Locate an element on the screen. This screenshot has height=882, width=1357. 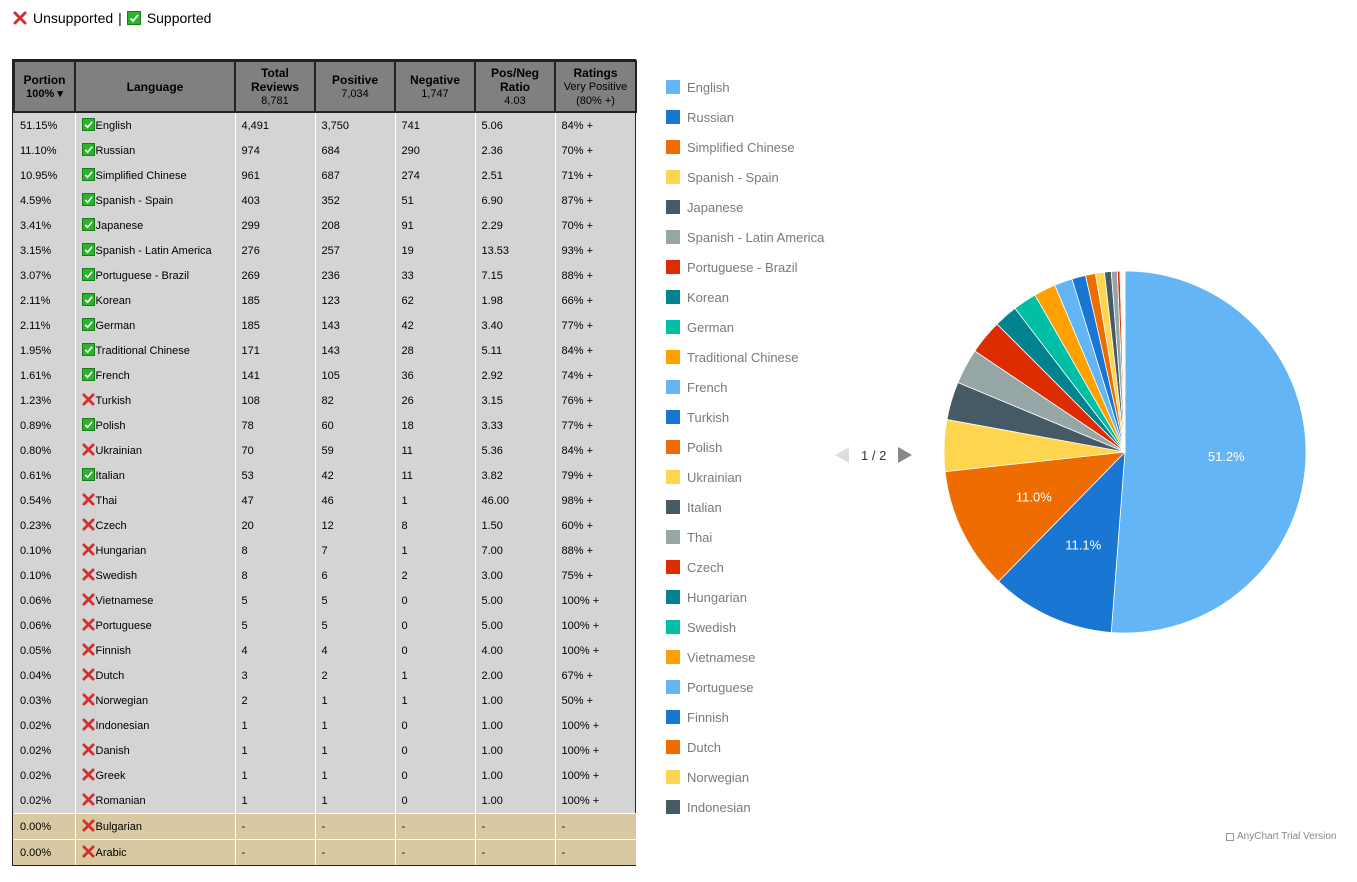
pager-next-icon is located at coordinates (905, 455).